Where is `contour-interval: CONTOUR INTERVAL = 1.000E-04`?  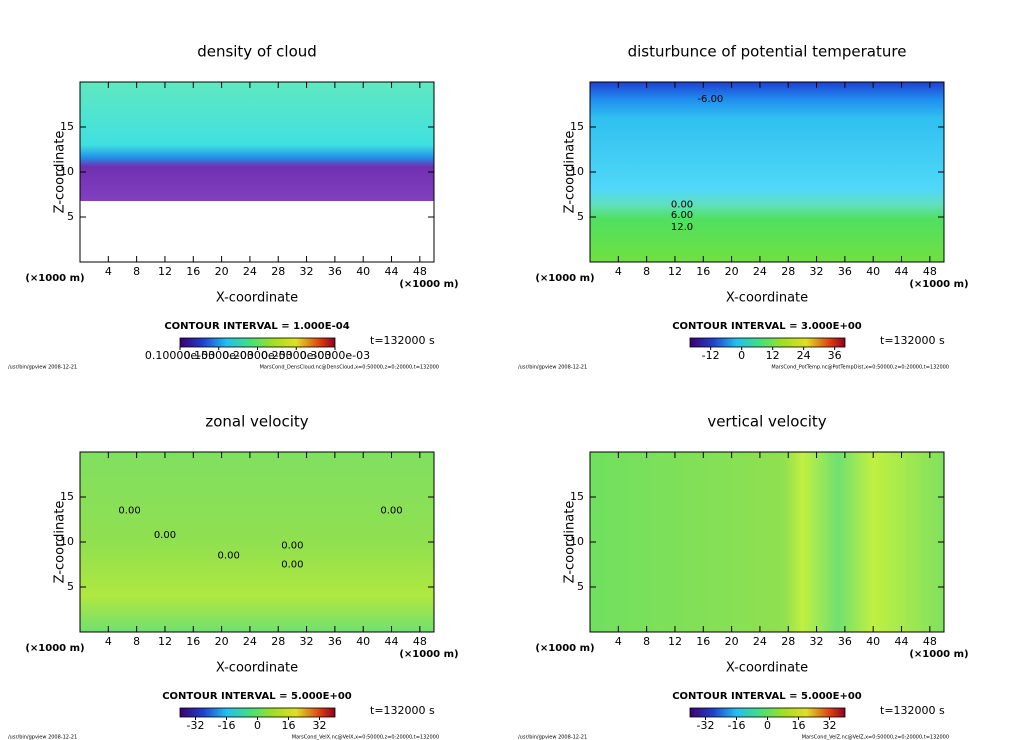 contour-interval: CONTOUR INTERVAL = 1.000E-04 is located at coordinates (256, 326).